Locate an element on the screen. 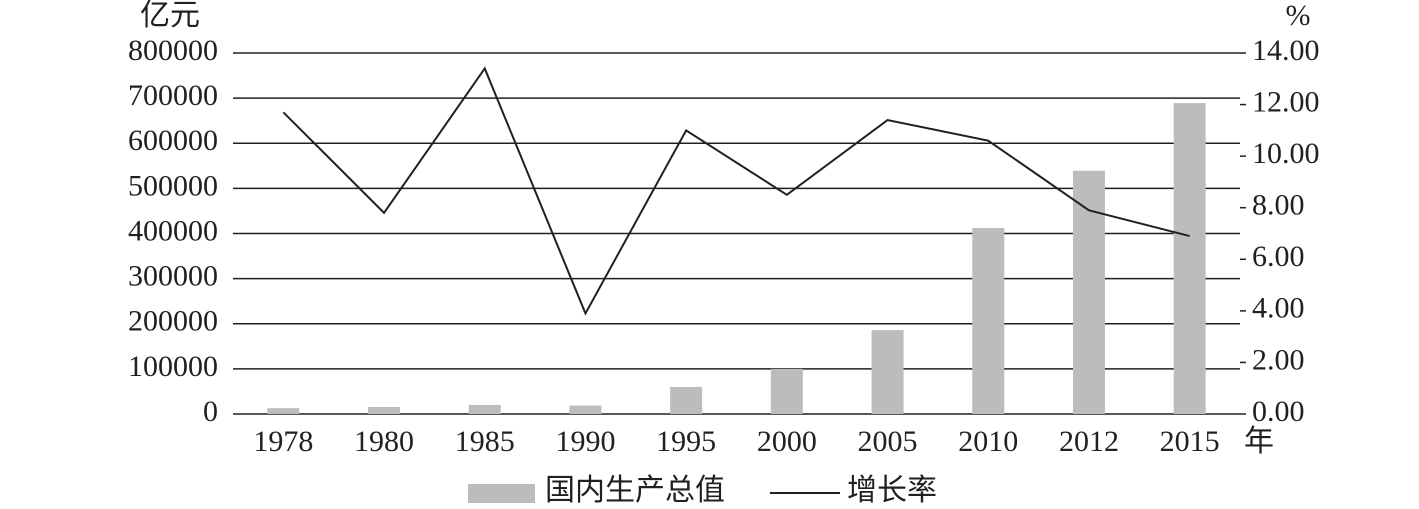 The image size is (1419, 509). y-tick-label: 600000 is located at coordinates (173, 140).